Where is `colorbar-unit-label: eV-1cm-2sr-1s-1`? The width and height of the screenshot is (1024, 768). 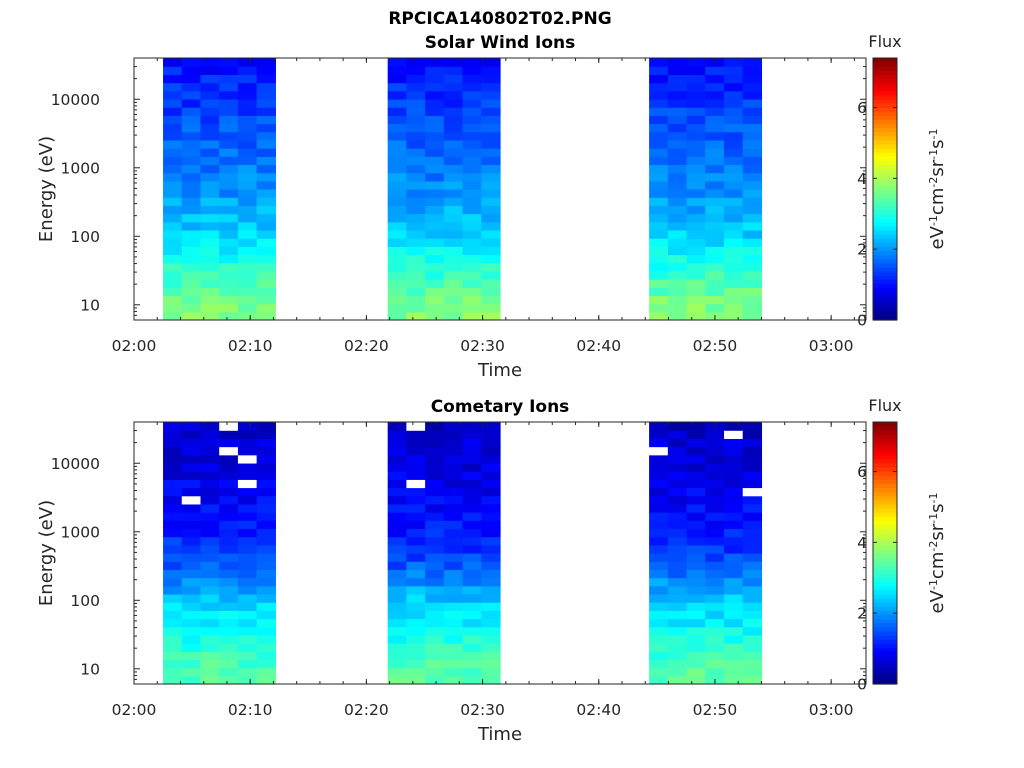
colorbar-unit-label: eV-1cm-2sr-1s-1 is located at coordinates (938, 553).